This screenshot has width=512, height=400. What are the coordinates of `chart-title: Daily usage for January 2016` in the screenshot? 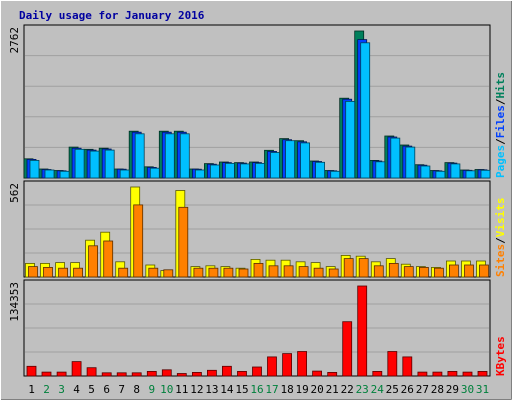 It's located at (112, 15).